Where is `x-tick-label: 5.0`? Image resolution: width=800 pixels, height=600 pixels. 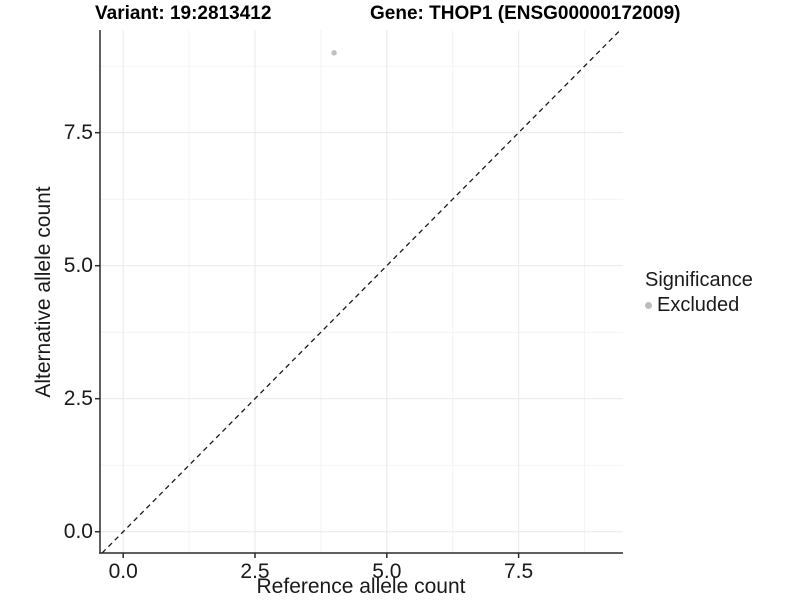
x-tick-label: 5.0 is located at coordinates (387, 571).